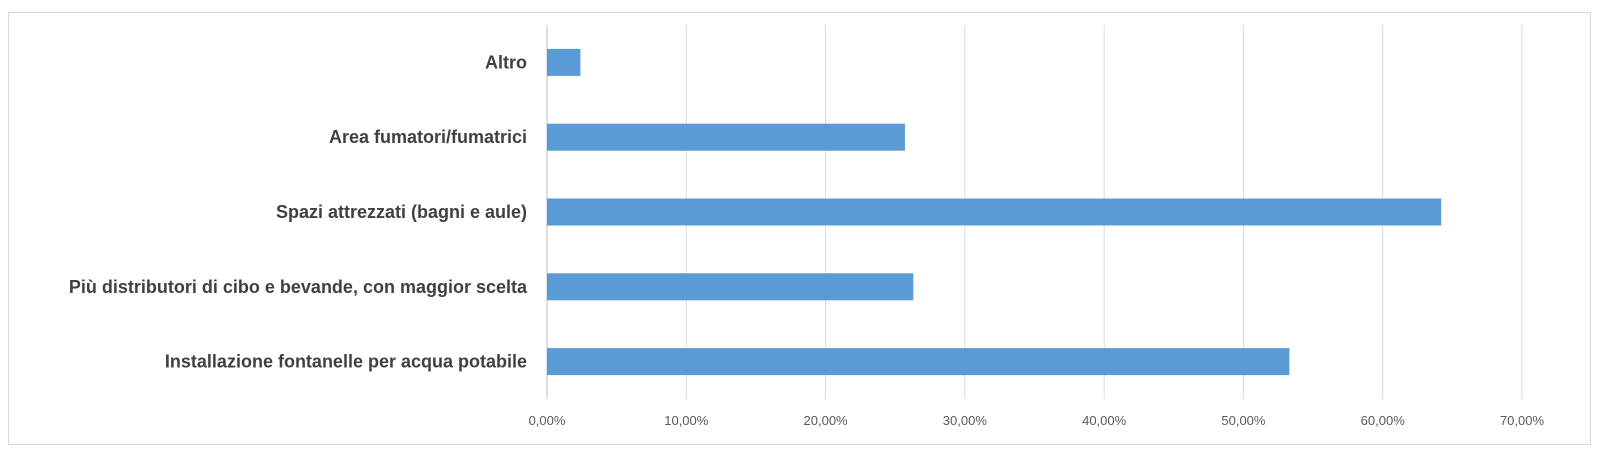  I want to click on x-tick-label: 30,00%, so click(965, 420).